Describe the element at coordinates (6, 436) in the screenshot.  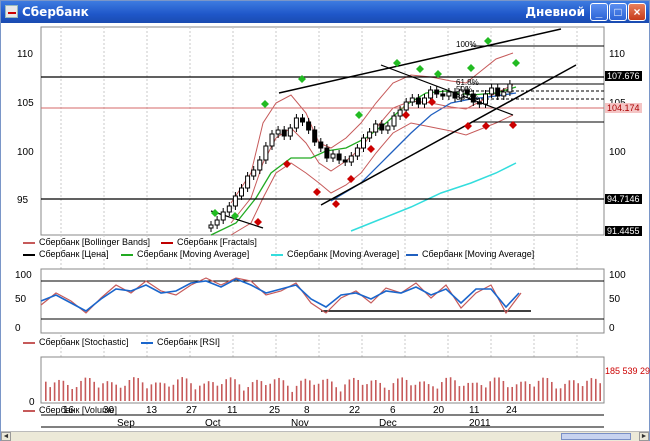
I see `scroll-left-arrow-icon: ◄` at that location.